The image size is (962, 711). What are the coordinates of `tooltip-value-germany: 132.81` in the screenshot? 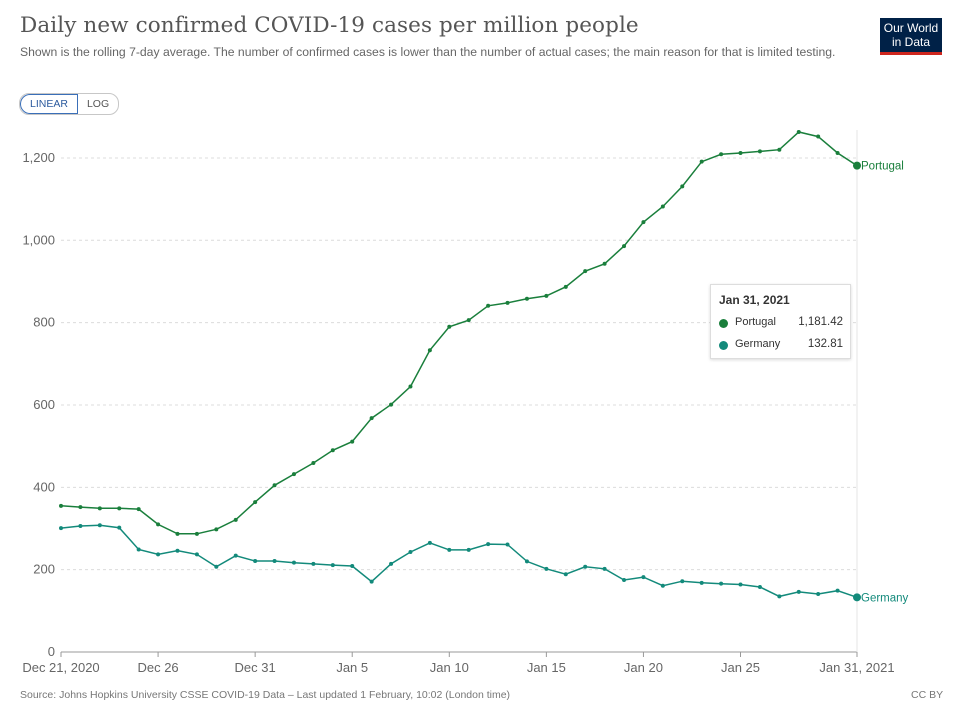 It's located at (825, 344).